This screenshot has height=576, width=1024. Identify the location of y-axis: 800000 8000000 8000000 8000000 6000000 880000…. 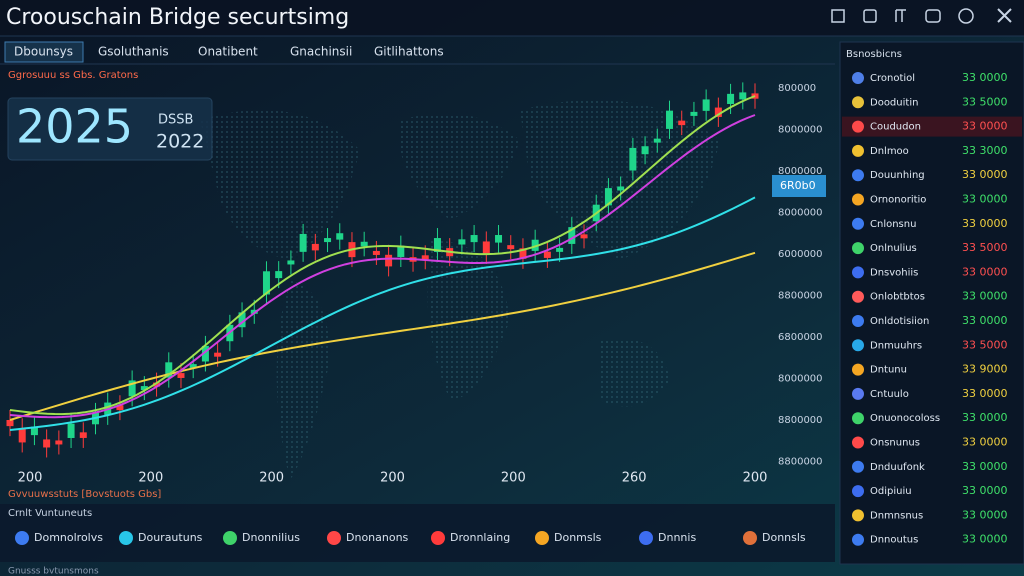
(799, 275).